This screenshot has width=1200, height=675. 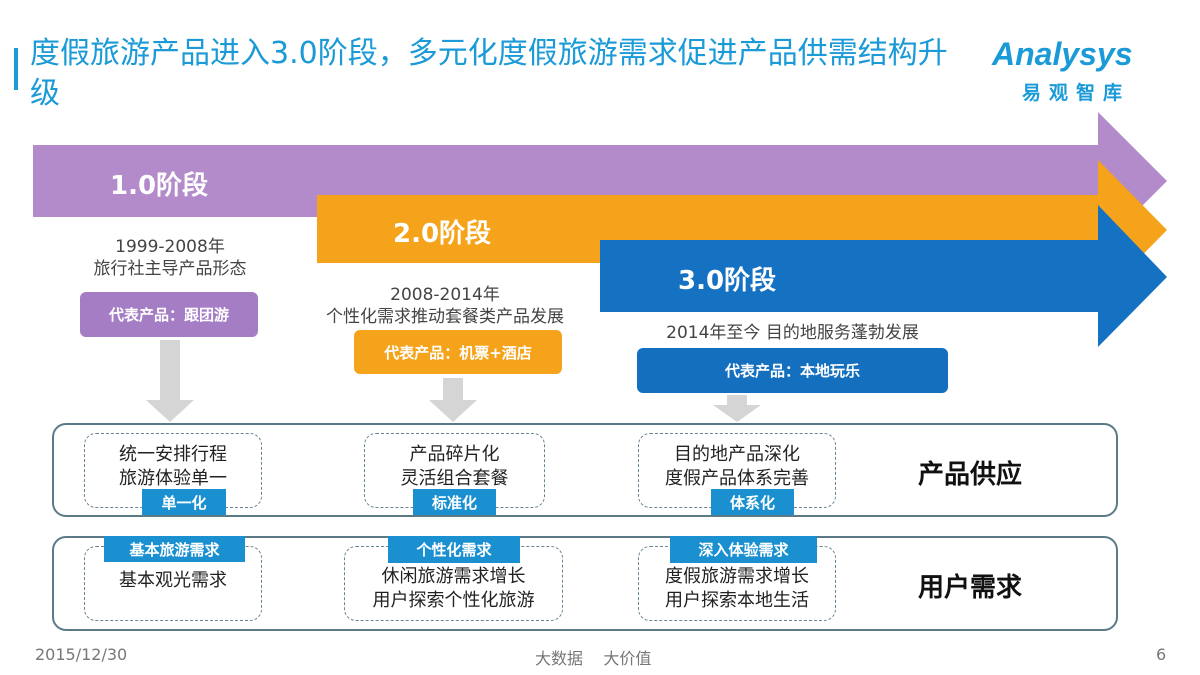 I want to click on demand-tag: 基本旅游需求, so click(x=174, y=549).